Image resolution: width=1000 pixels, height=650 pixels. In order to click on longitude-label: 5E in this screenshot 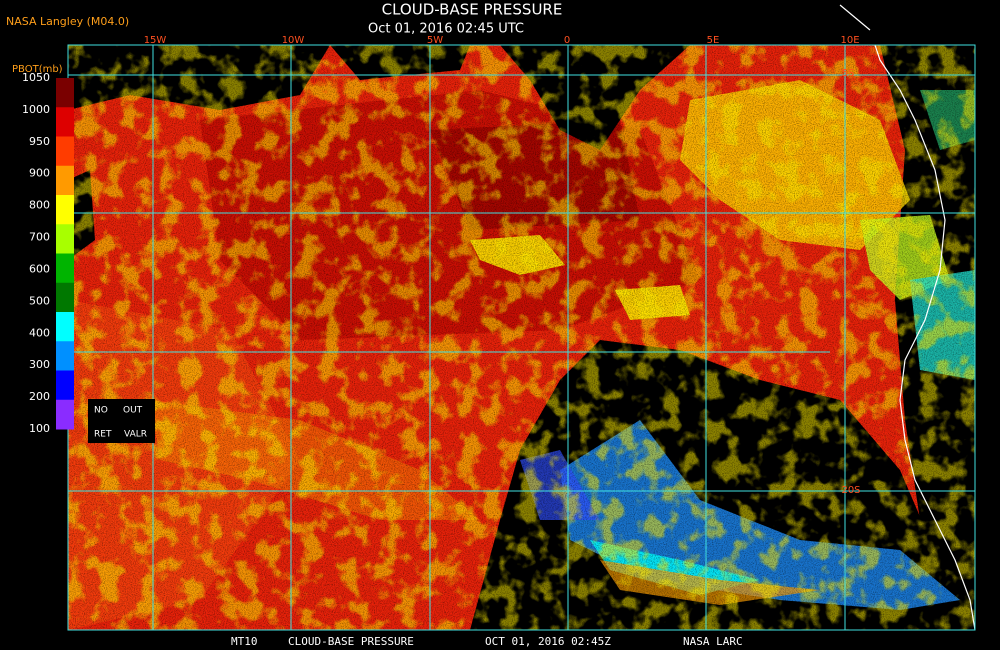, I will do `click(713, 40)`.